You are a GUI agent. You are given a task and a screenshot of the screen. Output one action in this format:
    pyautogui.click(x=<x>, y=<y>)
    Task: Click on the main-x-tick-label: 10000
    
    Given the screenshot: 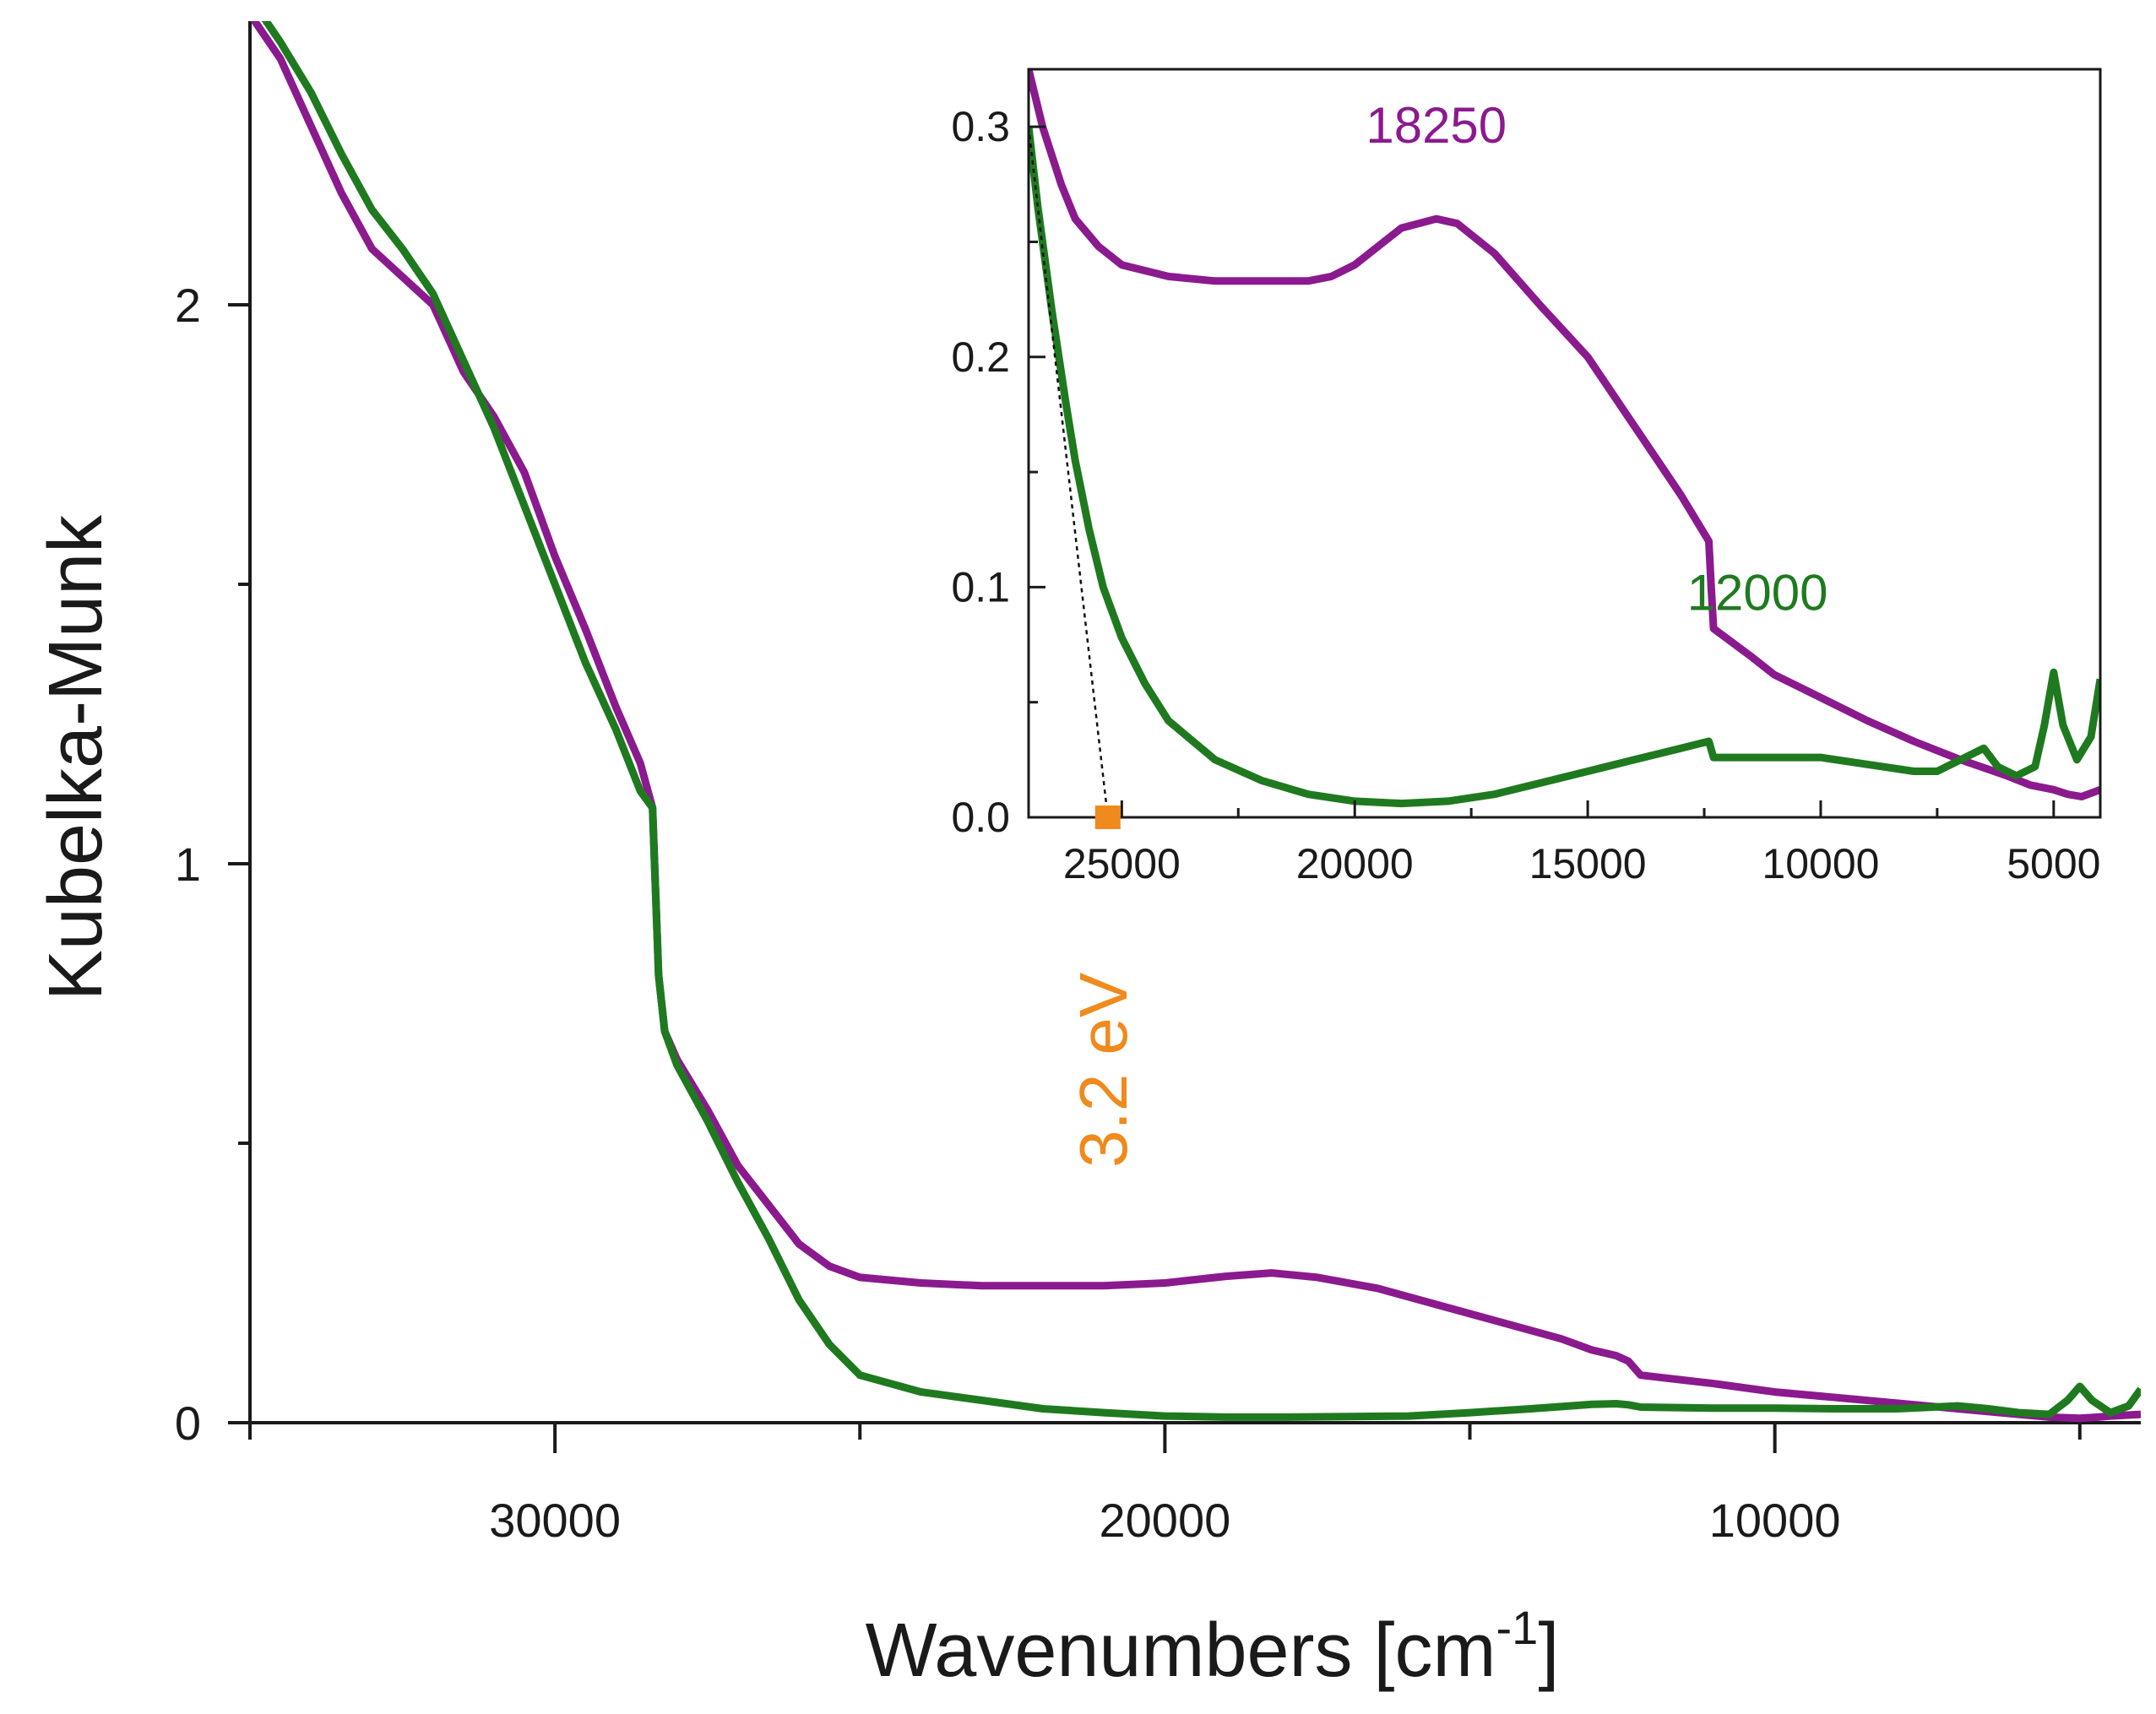 What is the action you would take?
    pyautogui.click(x=1775, y=1521)
    